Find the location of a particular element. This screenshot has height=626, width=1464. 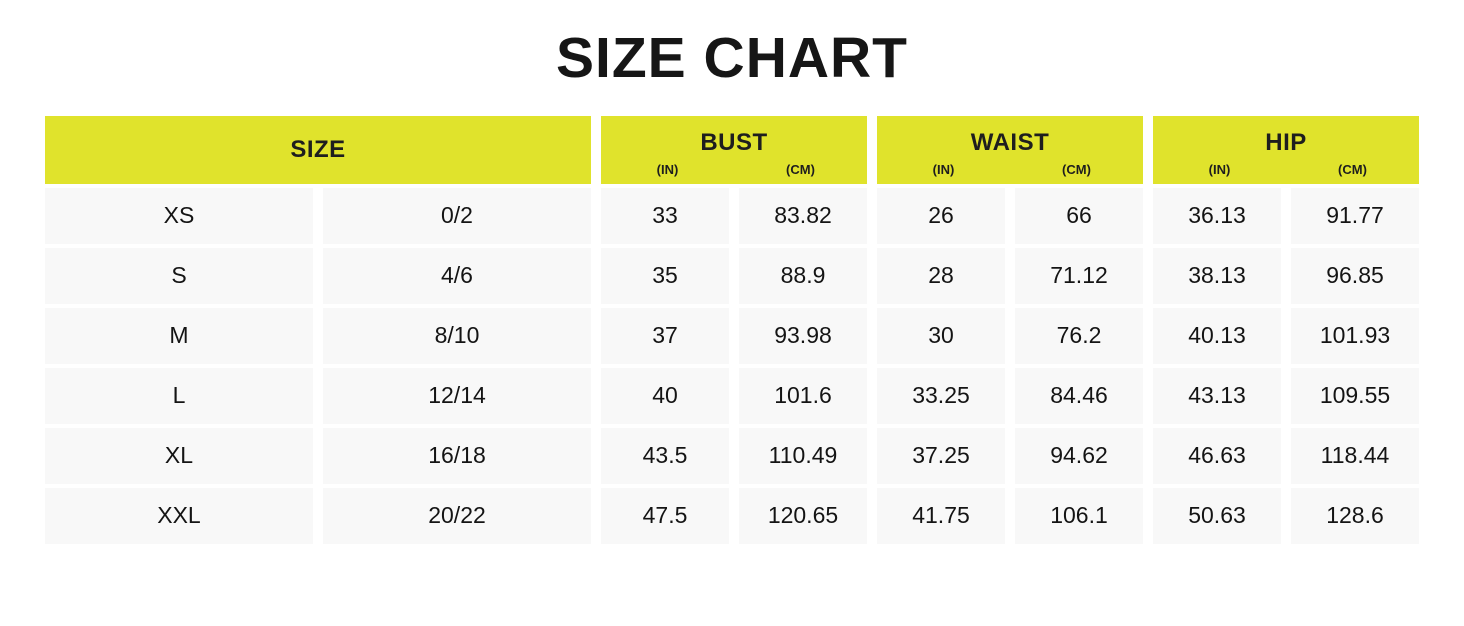

cell-size-letter: M is located at coordinates (179, 335).